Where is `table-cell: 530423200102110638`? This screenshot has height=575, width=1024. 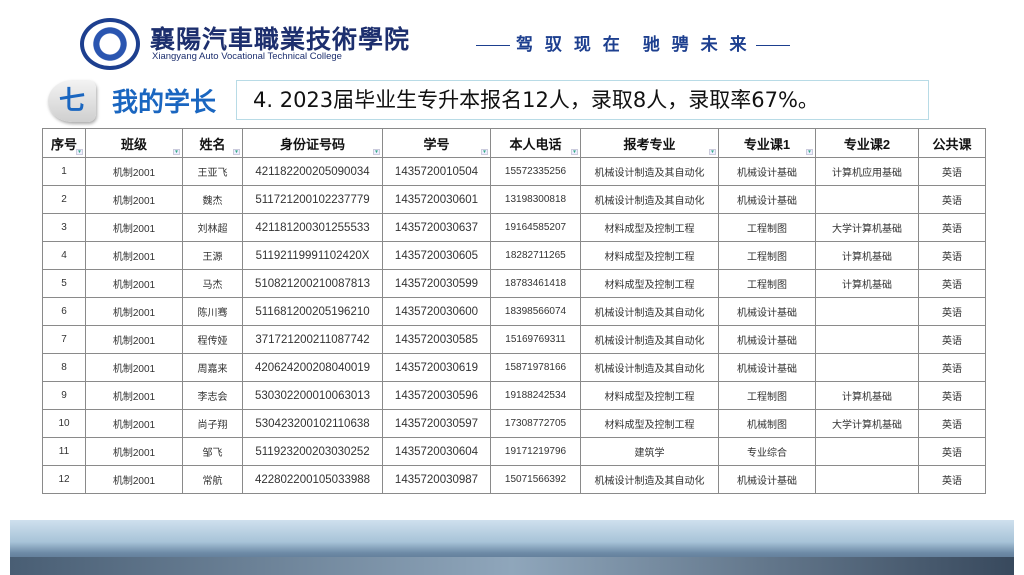
table-cell: 530423200102110638 is located at coordinates (312, 423).